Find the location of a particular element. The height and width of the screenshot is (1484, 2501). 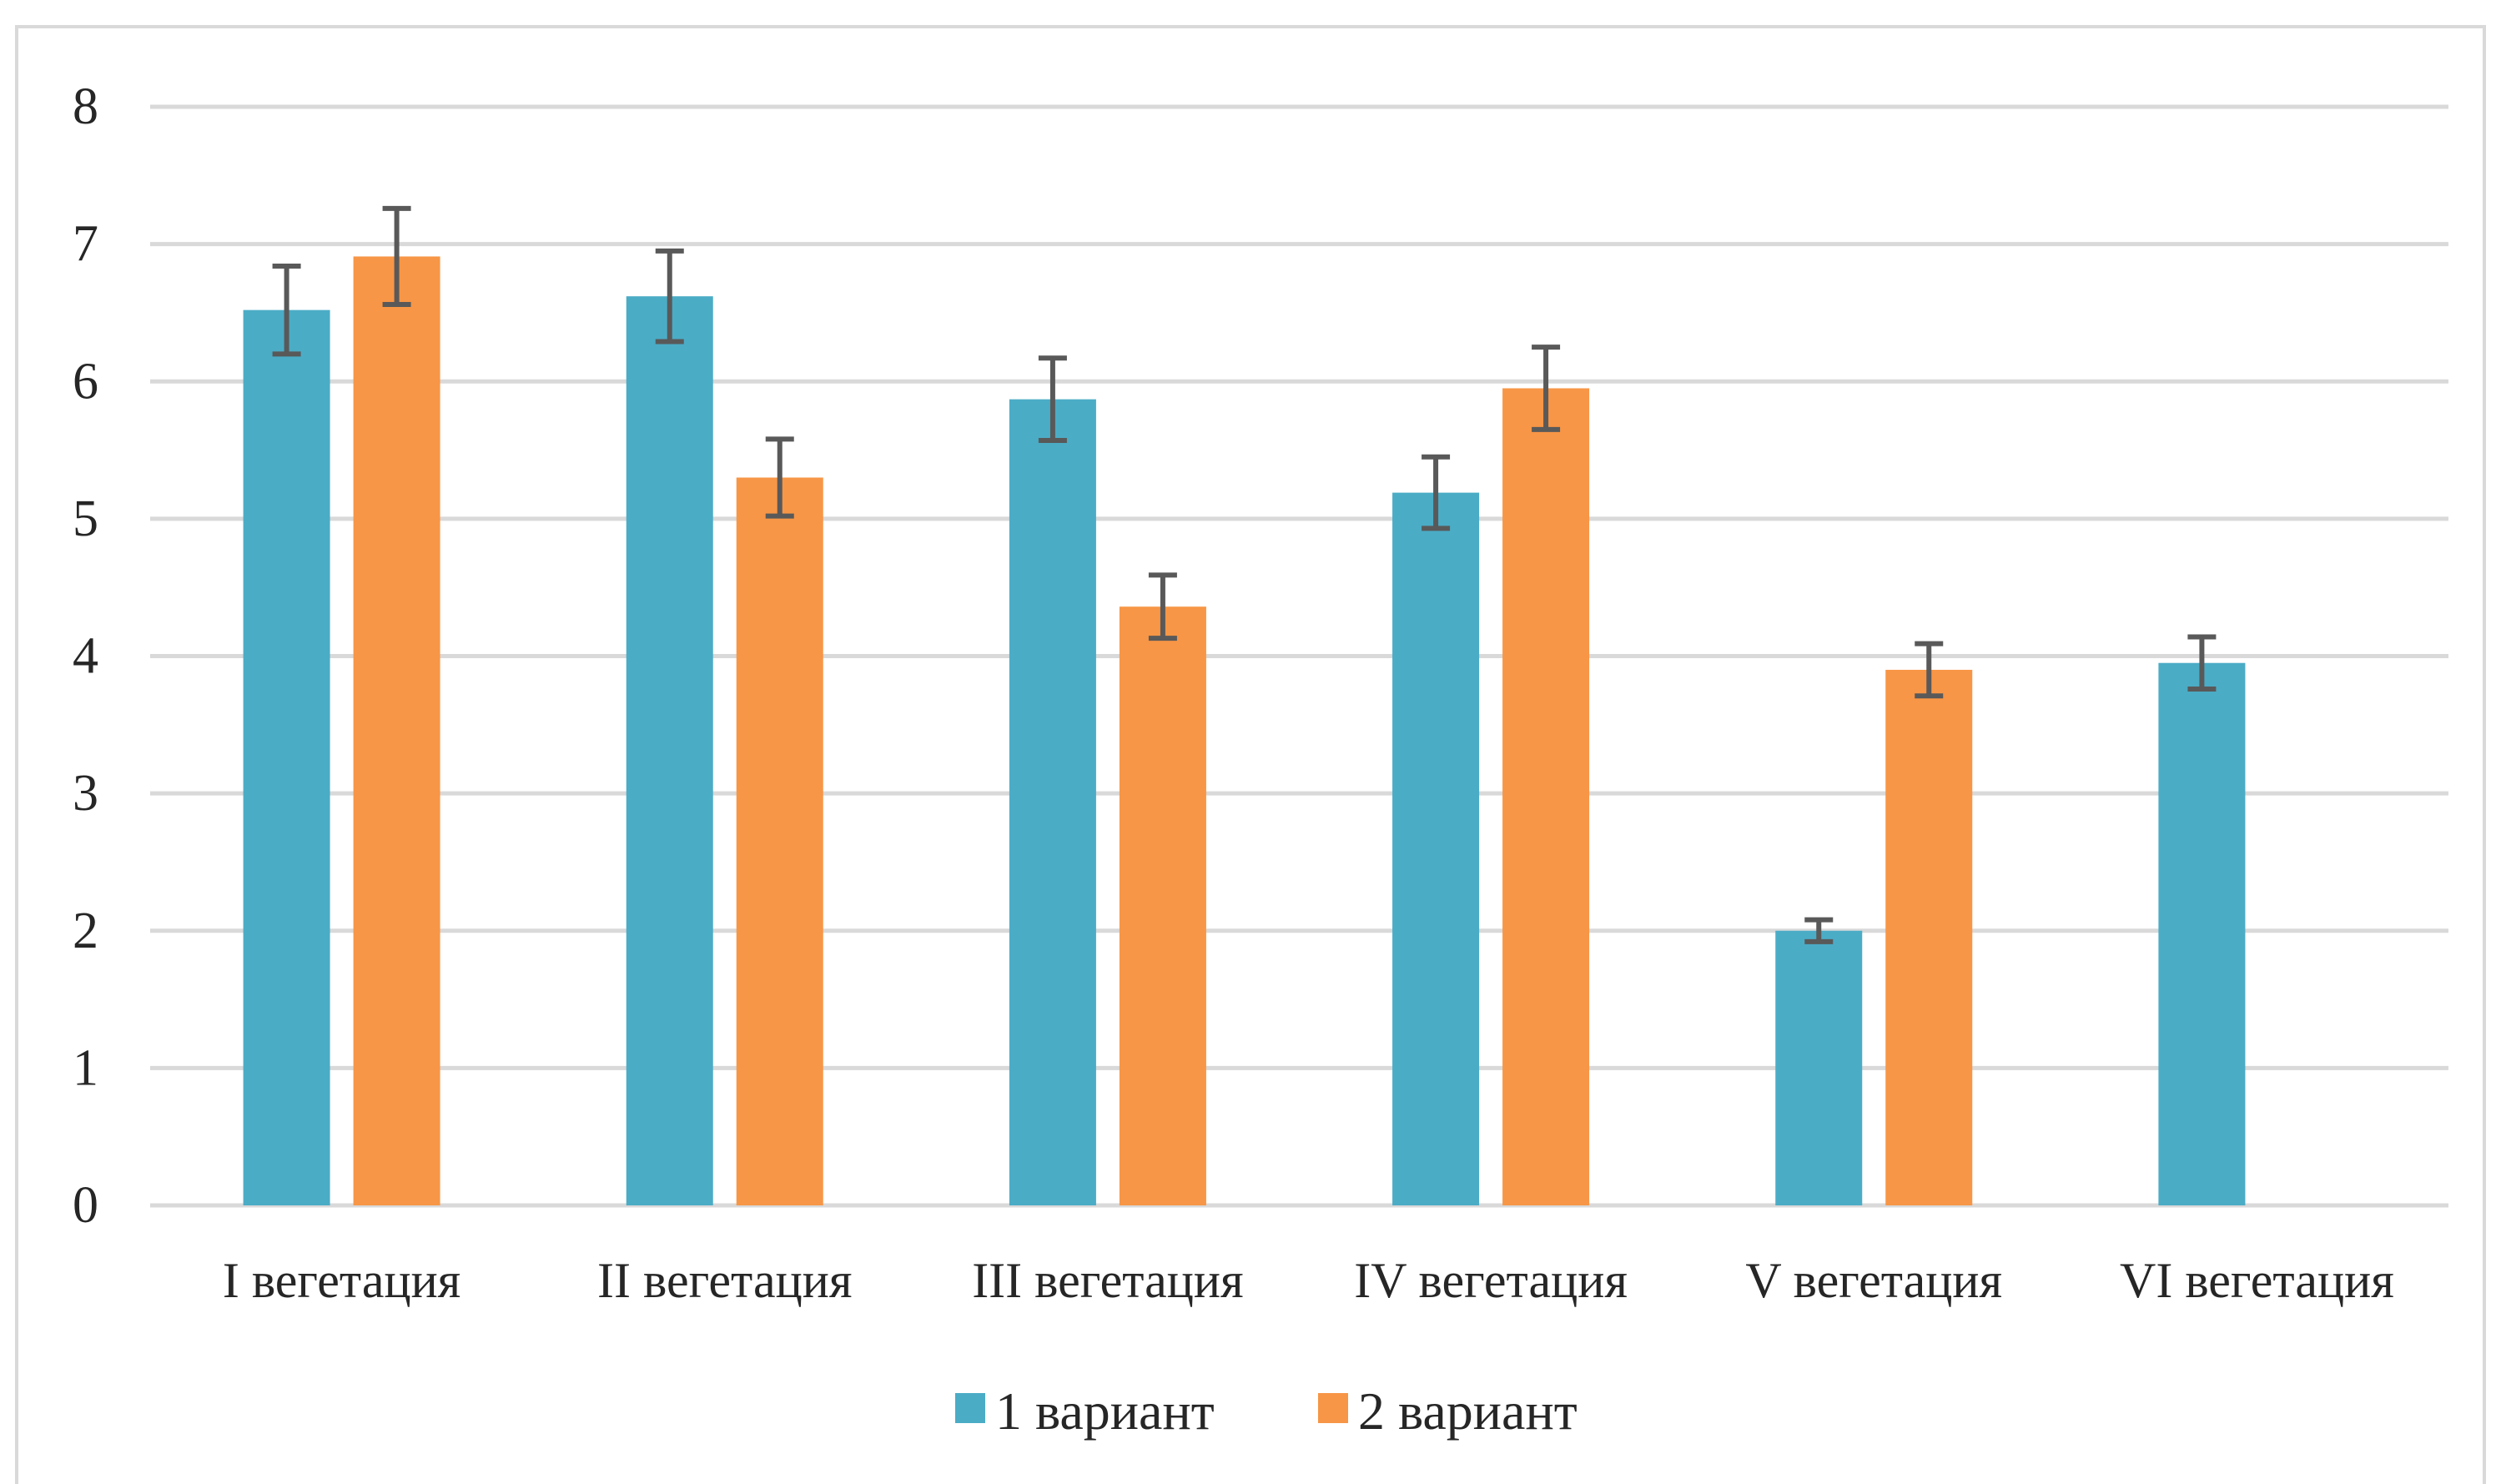

y-tick-label: 6 is located at coordinates (85, 382).